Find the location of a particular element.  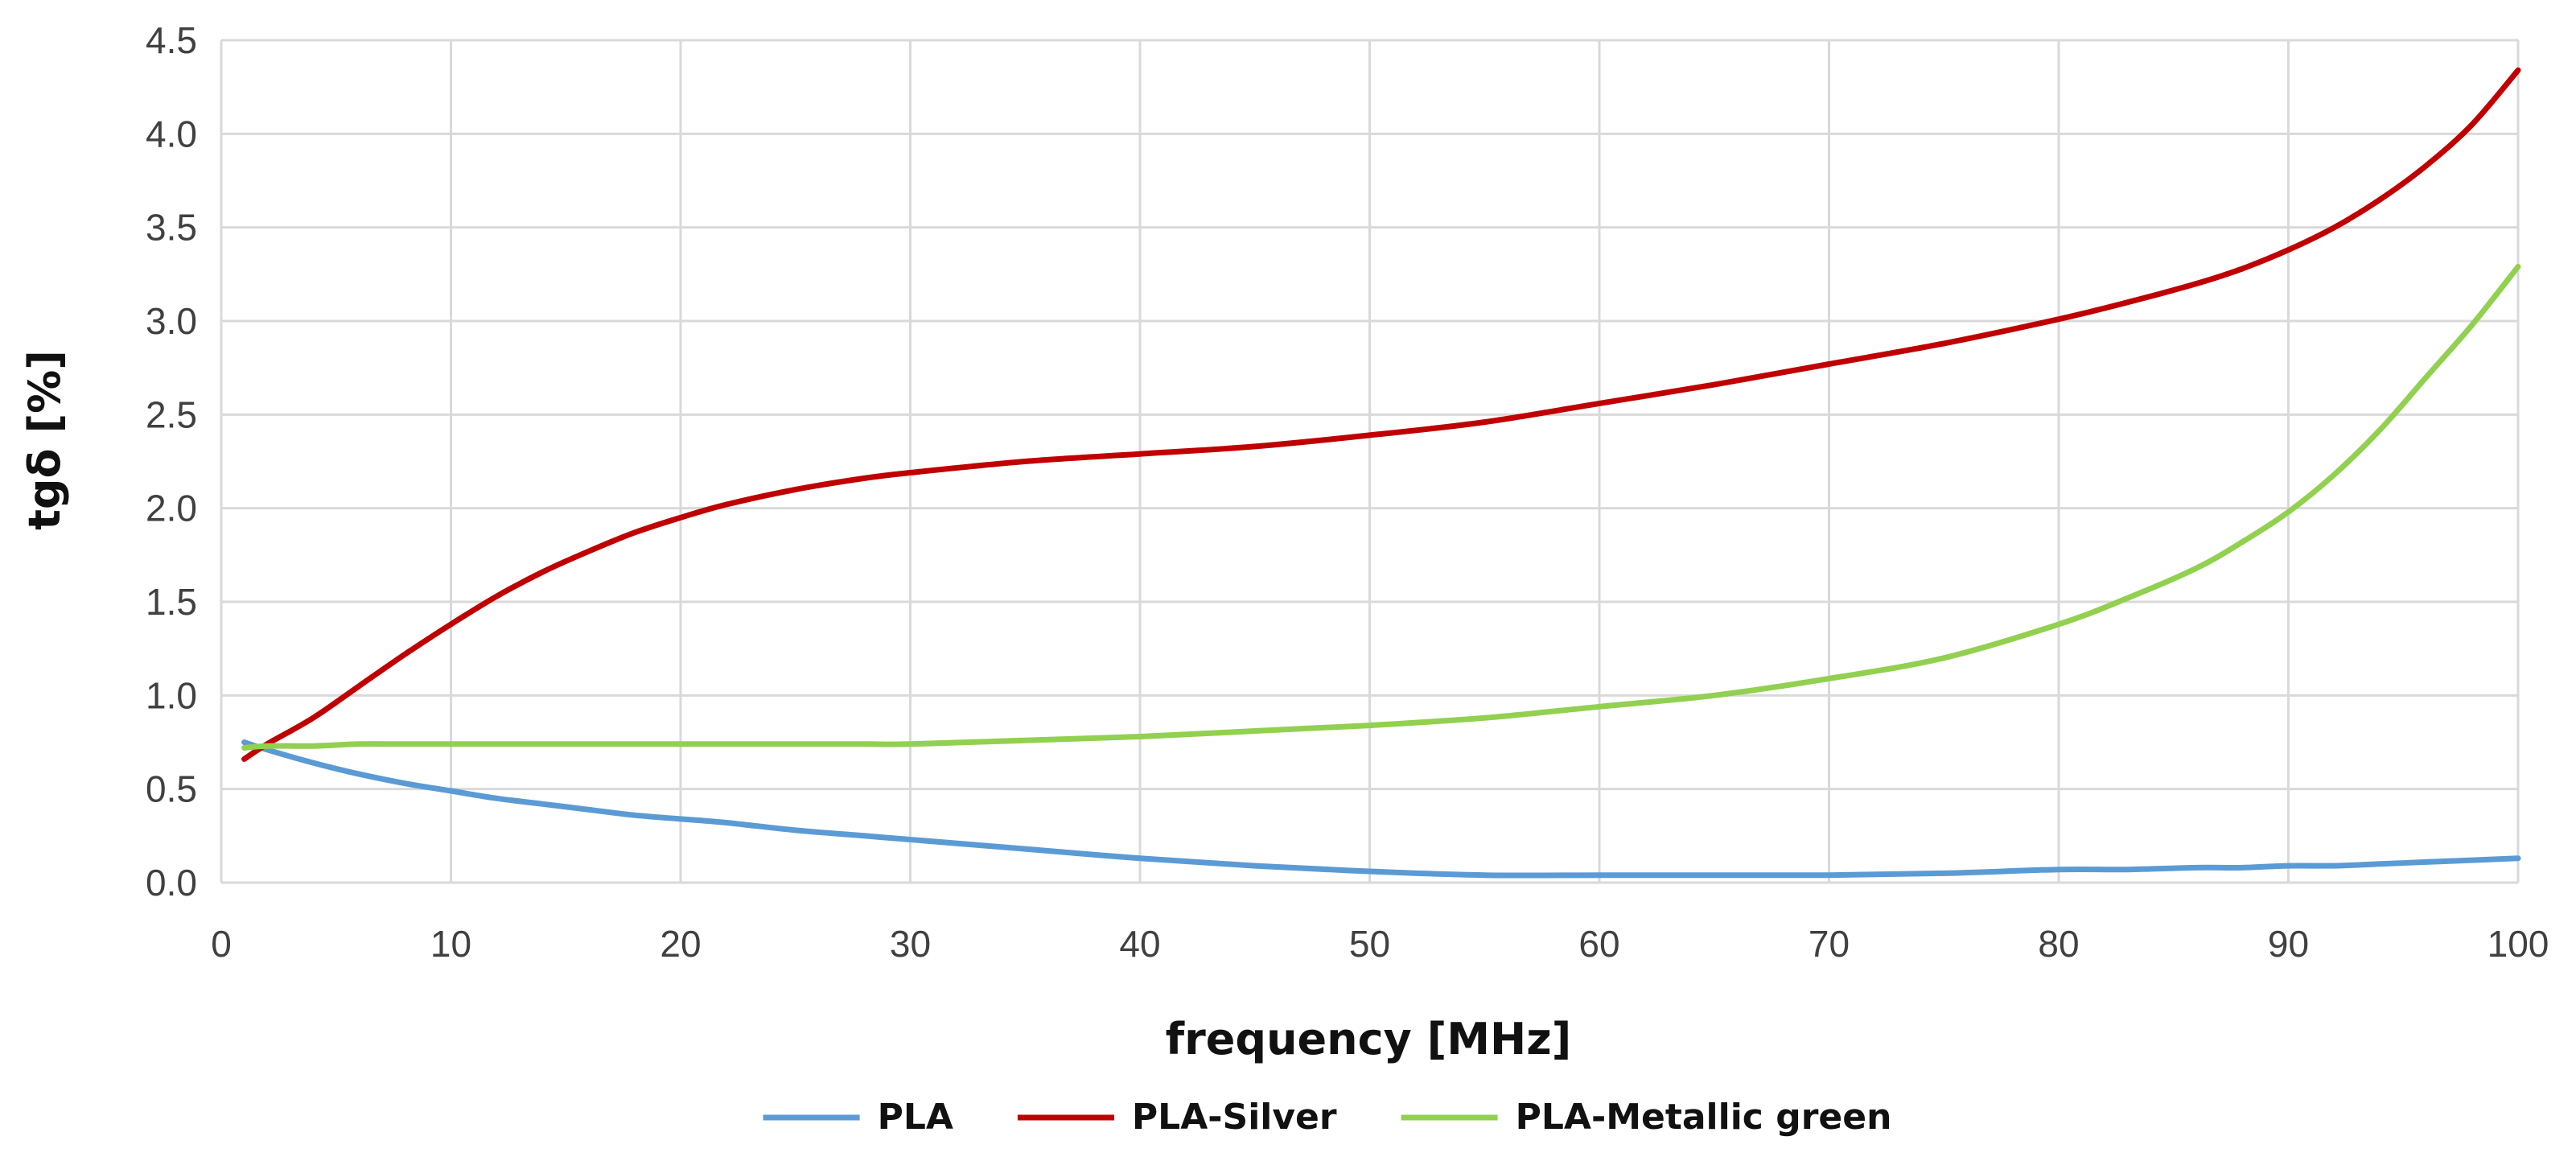

legend-item-pla: PLA is located at coordinates (858, 1117).